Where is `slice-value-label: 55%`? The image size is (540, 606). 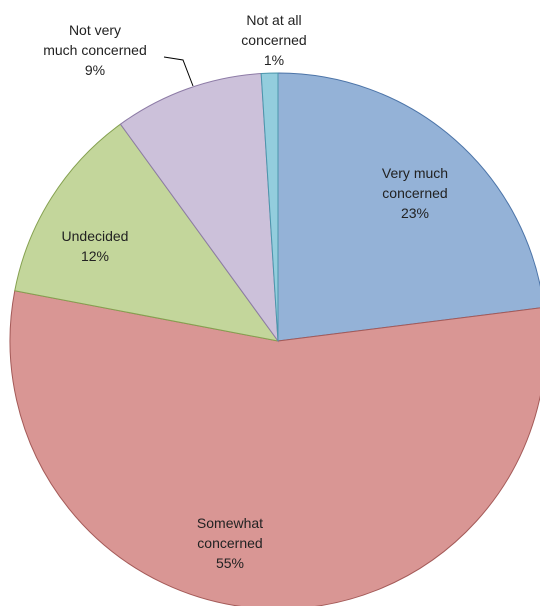
slice-value-label: 55% is located at coordinates (230, 563).